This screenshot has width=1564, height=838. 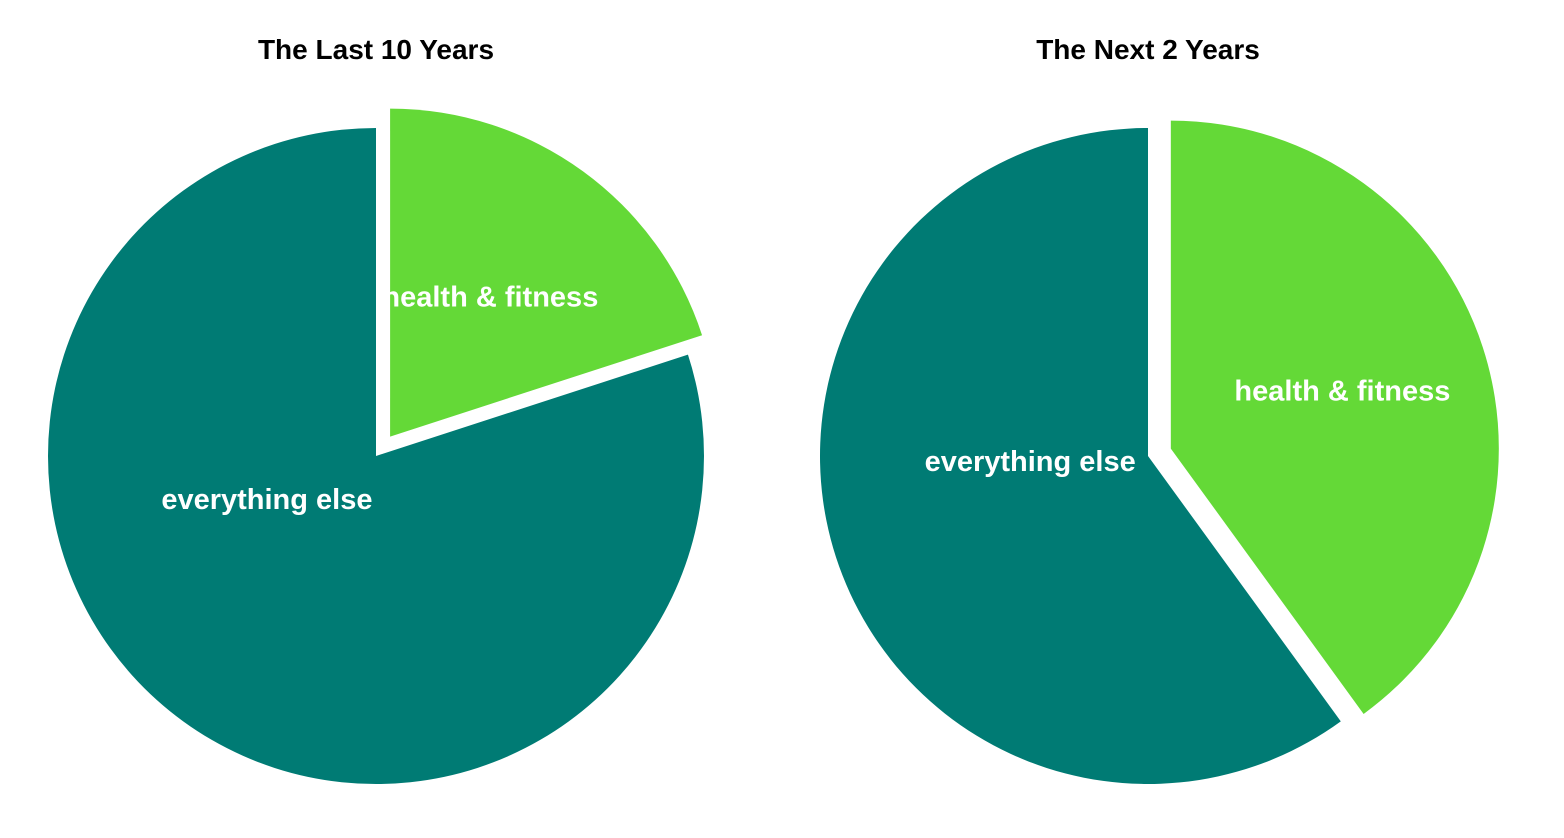 I want to click on chart-title: The Last 10 Years, so click(x=376, y=49).